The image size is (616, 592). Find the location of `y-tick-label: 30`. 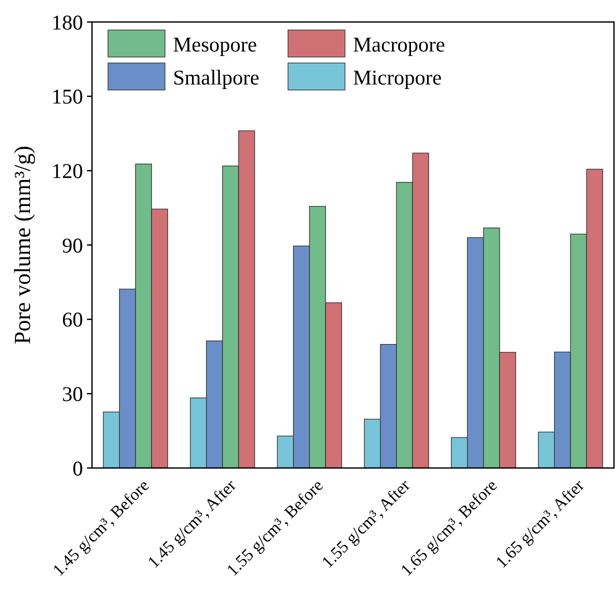

y-tick-label: 30 is located at coordinates (72, 394).